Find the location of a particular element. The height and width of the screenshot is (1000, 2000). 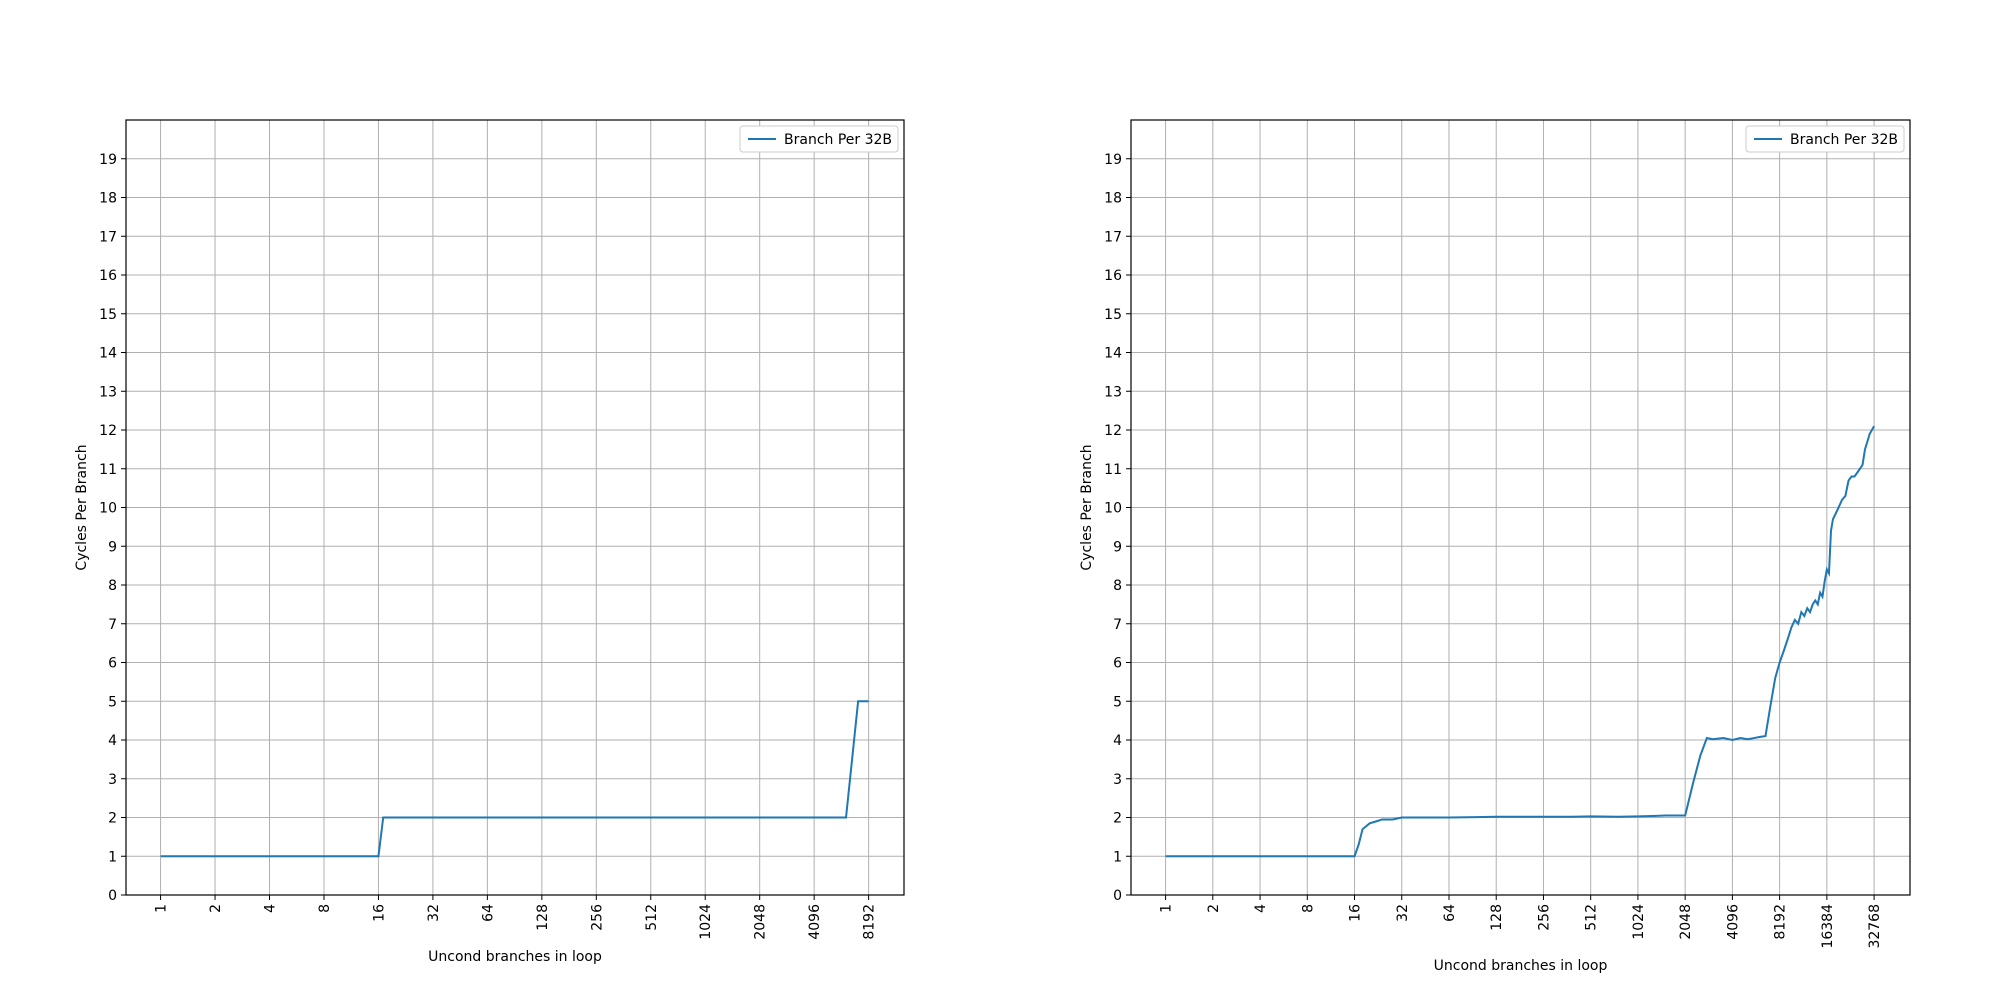

x-tick-label: 32768 is located at coordinates (1875, 926).